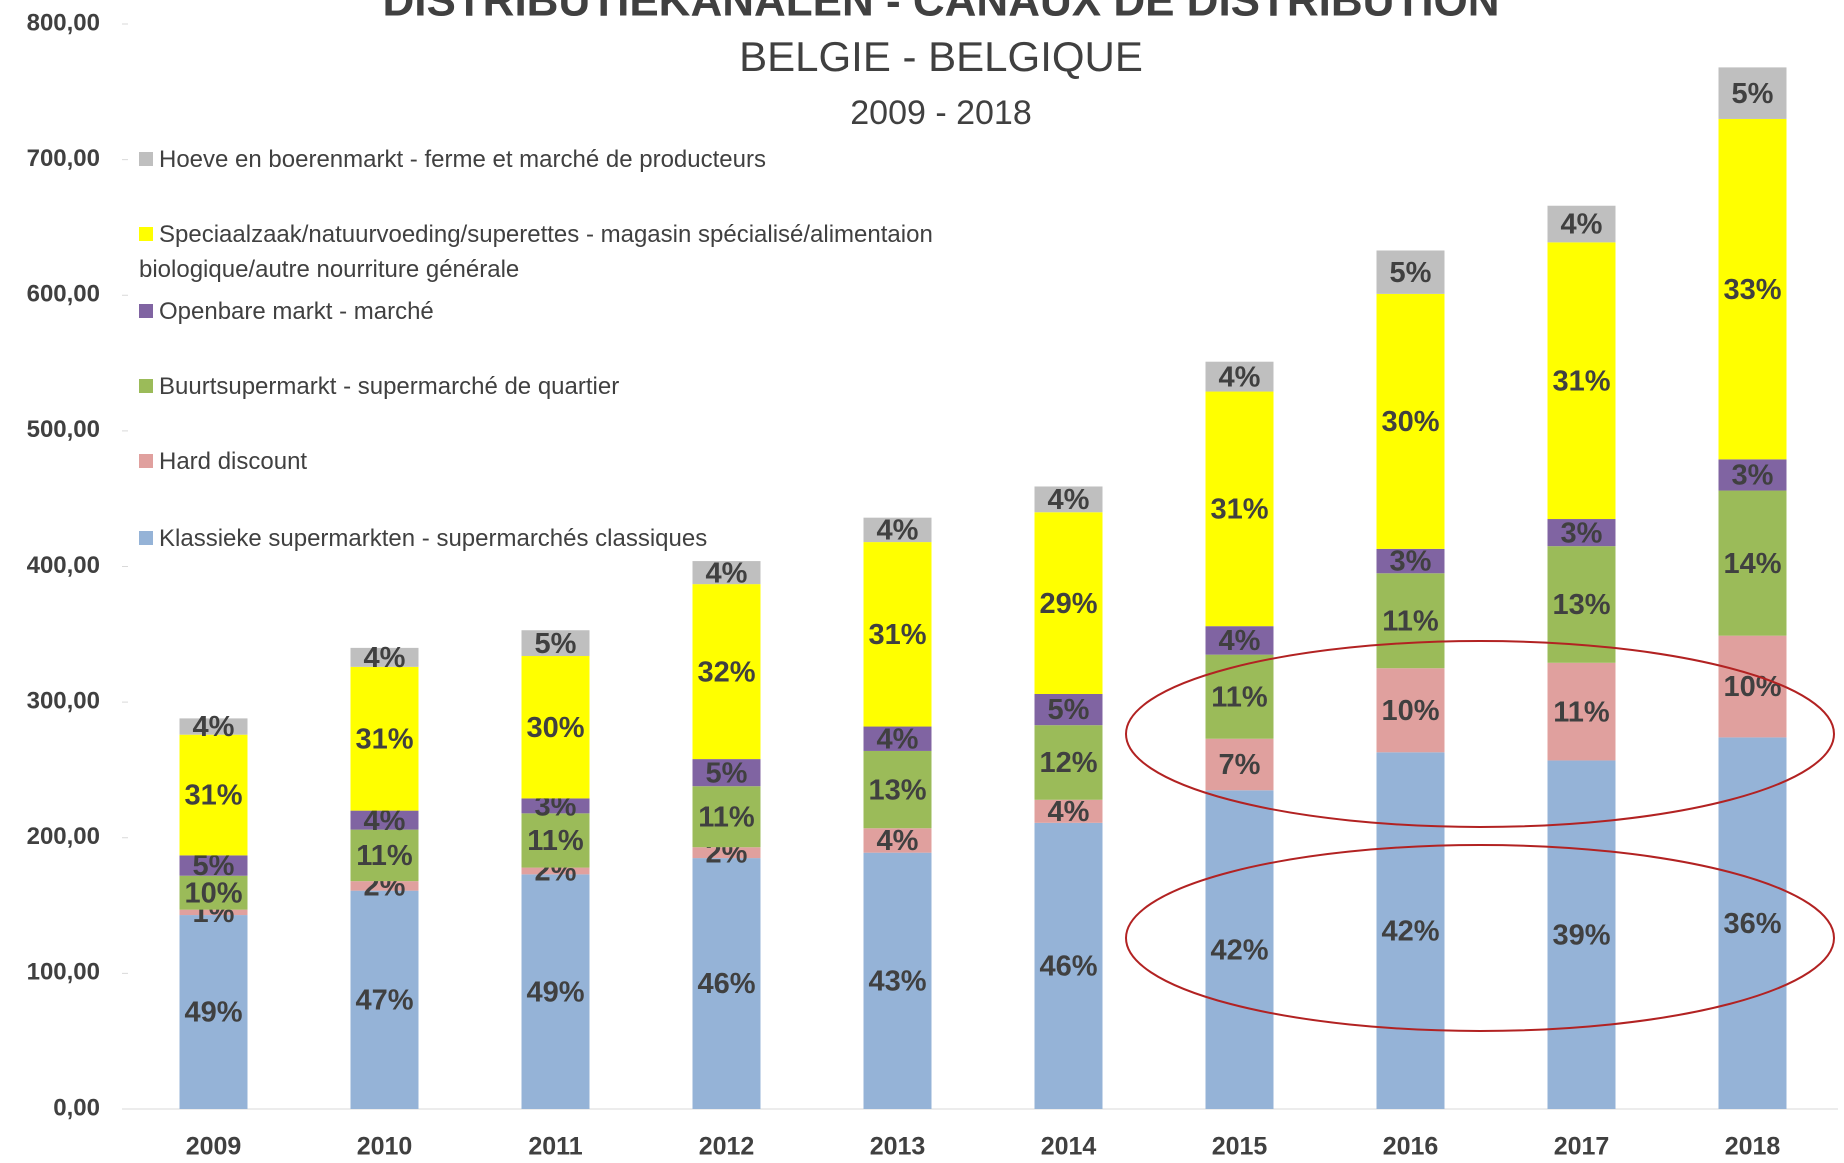 The image size is (1844, 1163). I want to click on y-tick-label: 500,00, so click(63, 429).